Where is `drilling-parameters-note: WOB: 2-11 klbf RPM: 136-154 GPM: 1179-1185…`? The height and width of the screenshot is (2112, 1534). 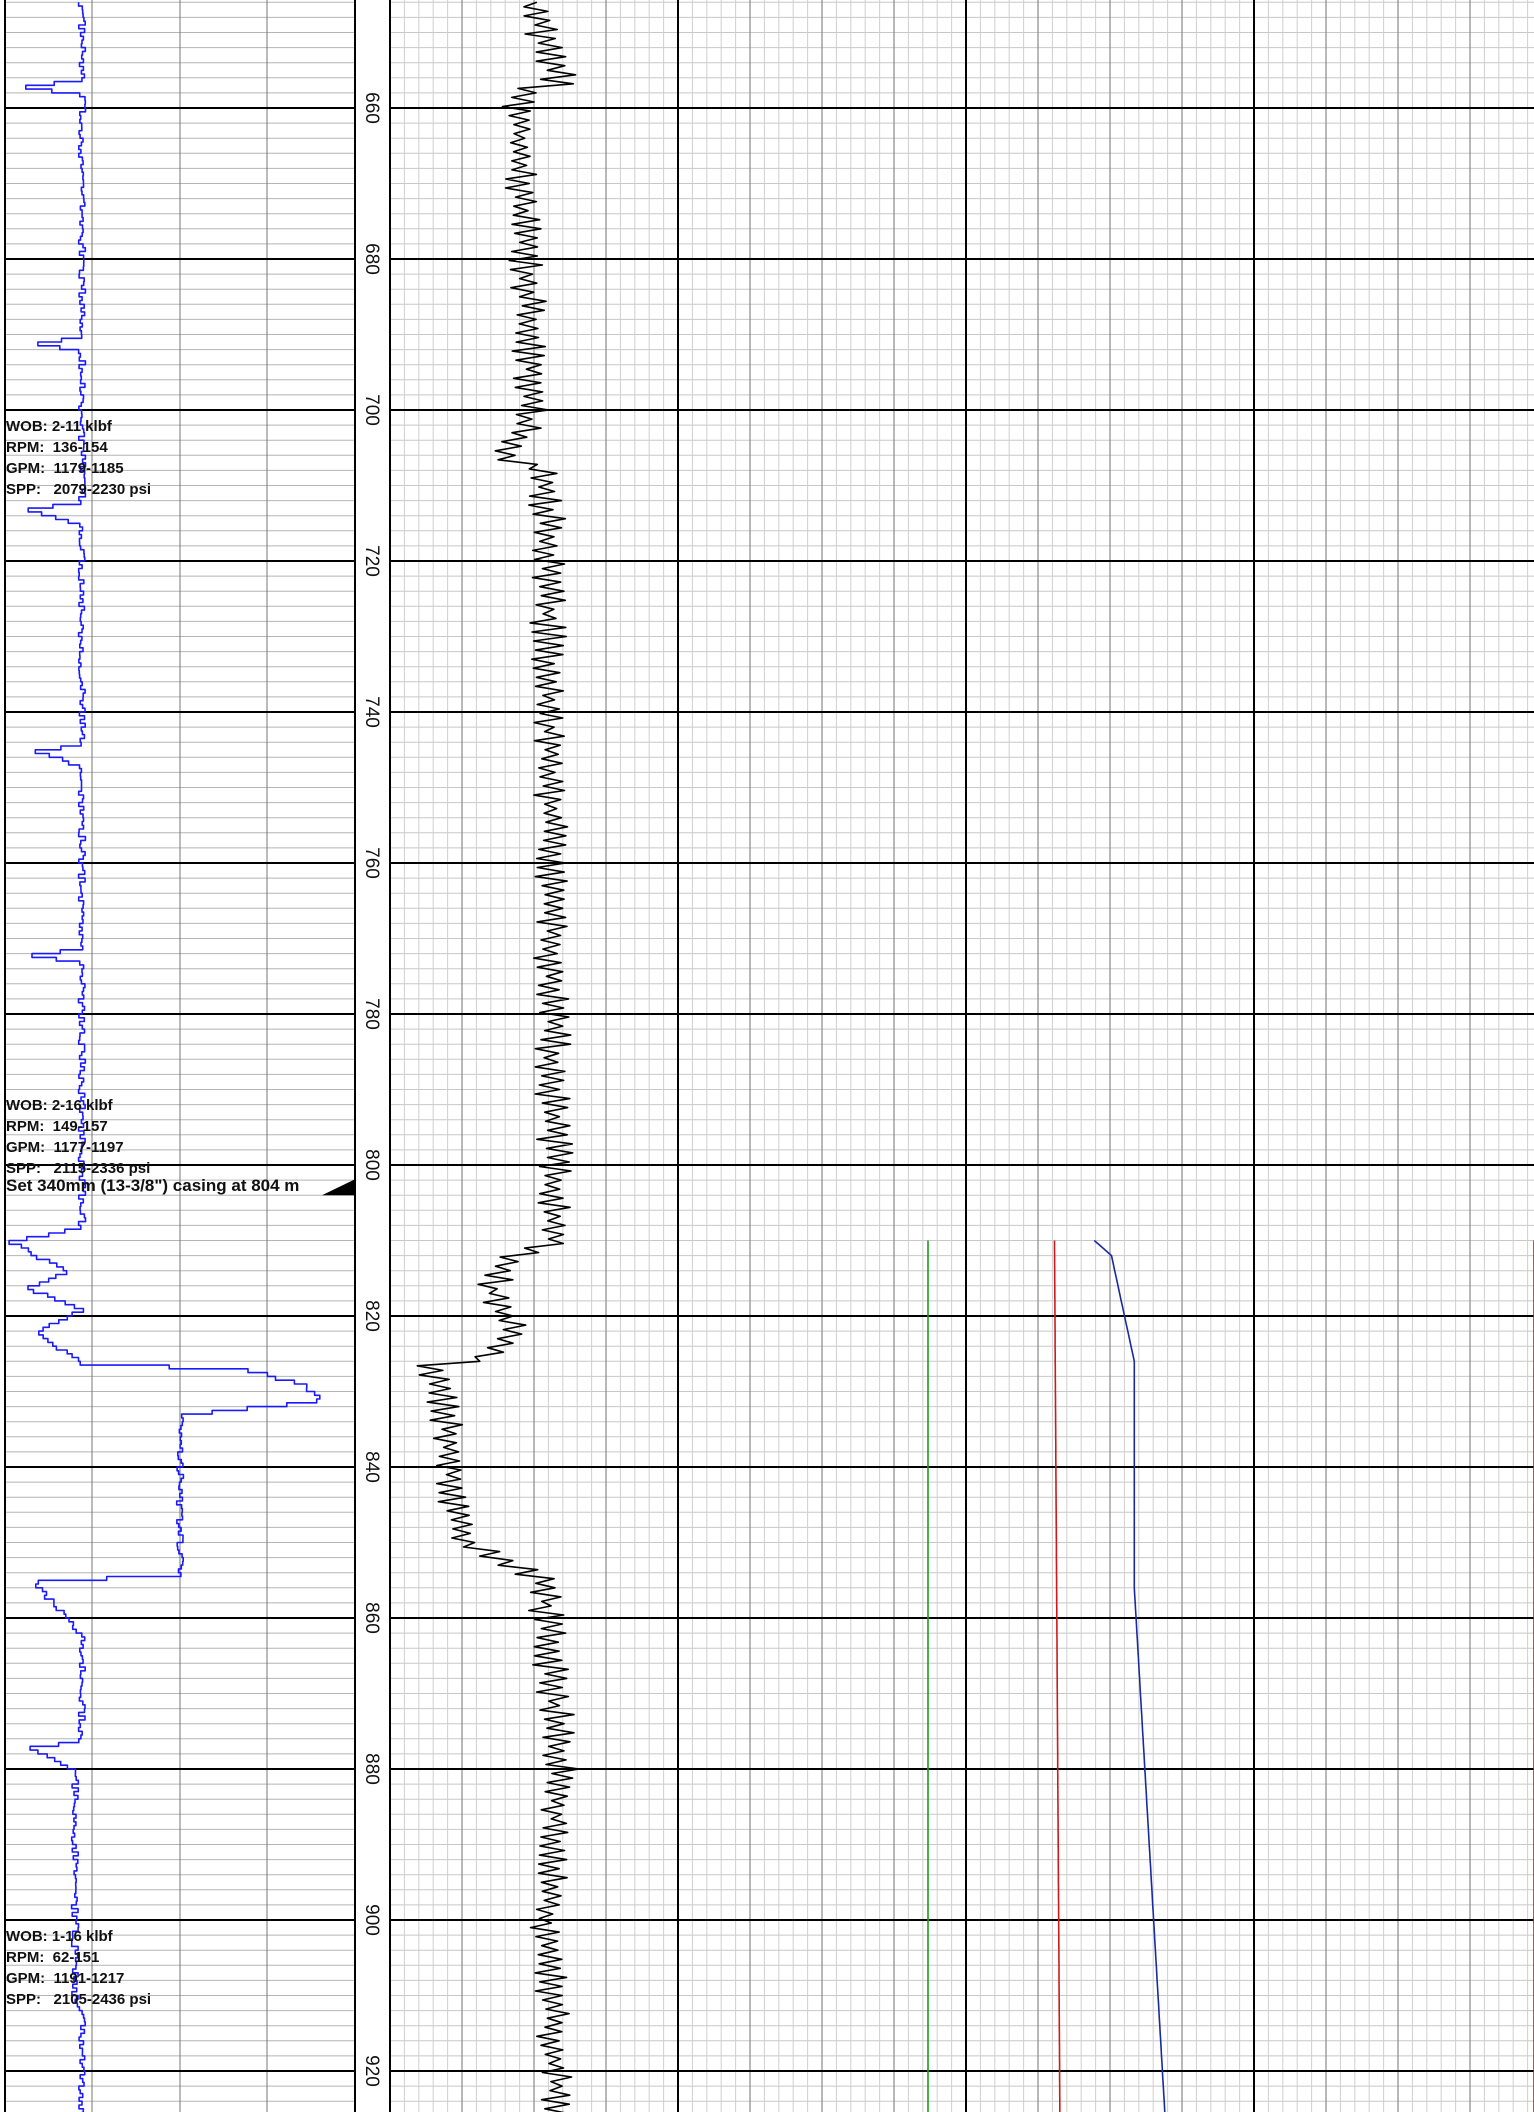 drilling-parameters-note: WOB: 2-11 klbf RPM: 136-154 GPM: 1179-1185… is located at coordinates (78, 458).